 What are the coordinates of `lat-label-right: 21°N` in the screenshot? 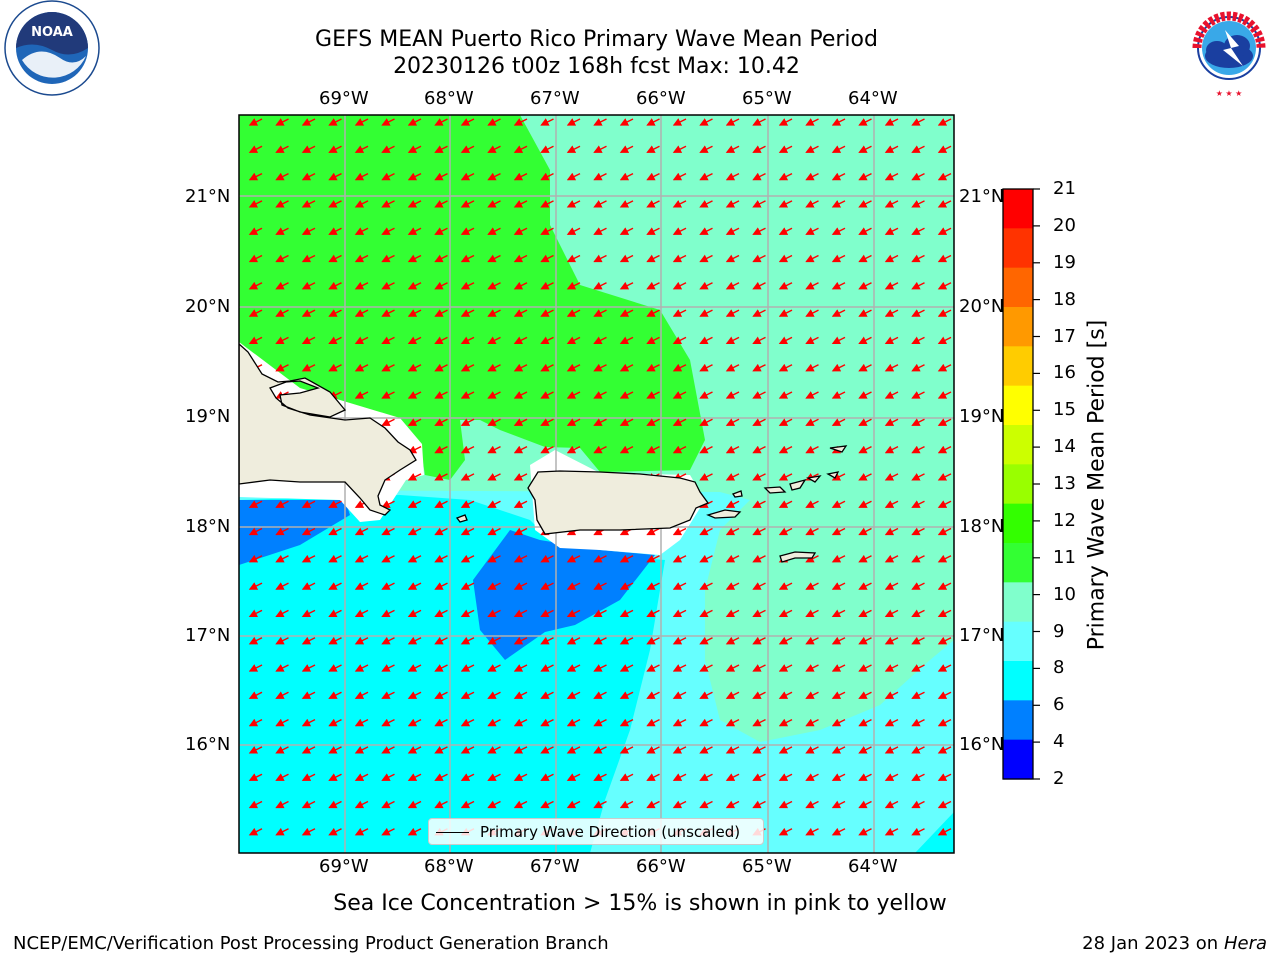 It's located at (982, 196).